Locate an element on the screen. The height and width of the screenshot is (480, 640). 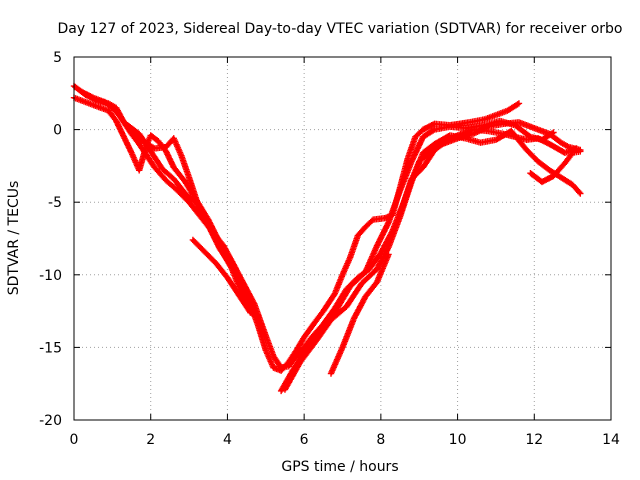
x-tick-label: 14 is located at coordinates (611, 440).